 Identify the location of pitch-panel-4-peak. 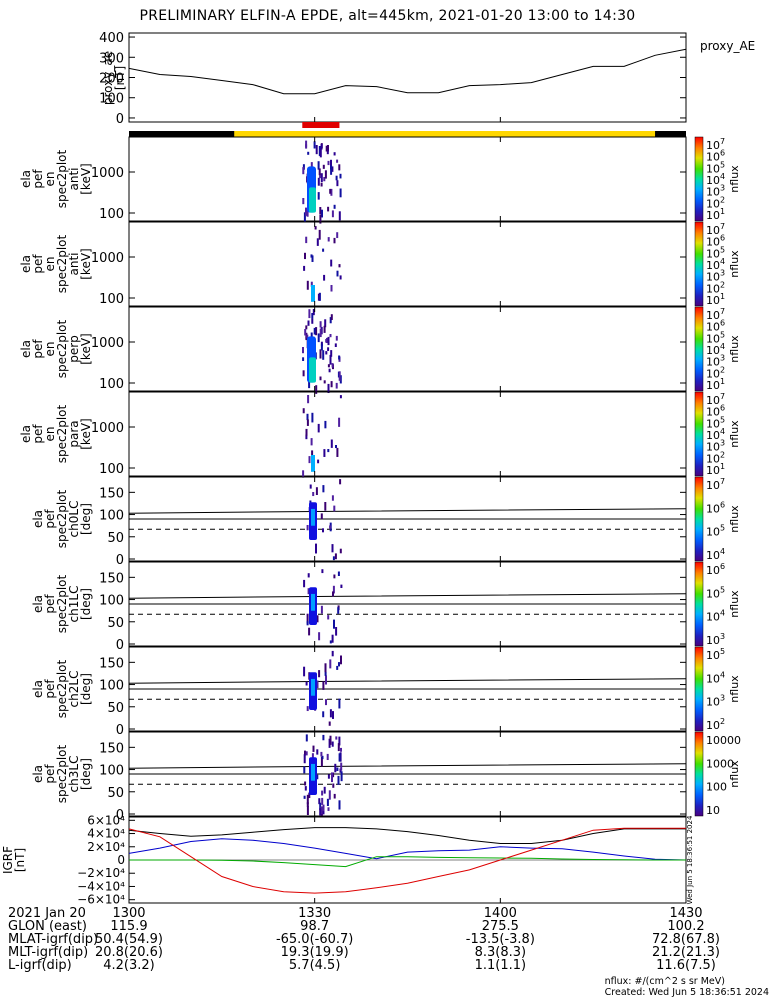
(313, 772).